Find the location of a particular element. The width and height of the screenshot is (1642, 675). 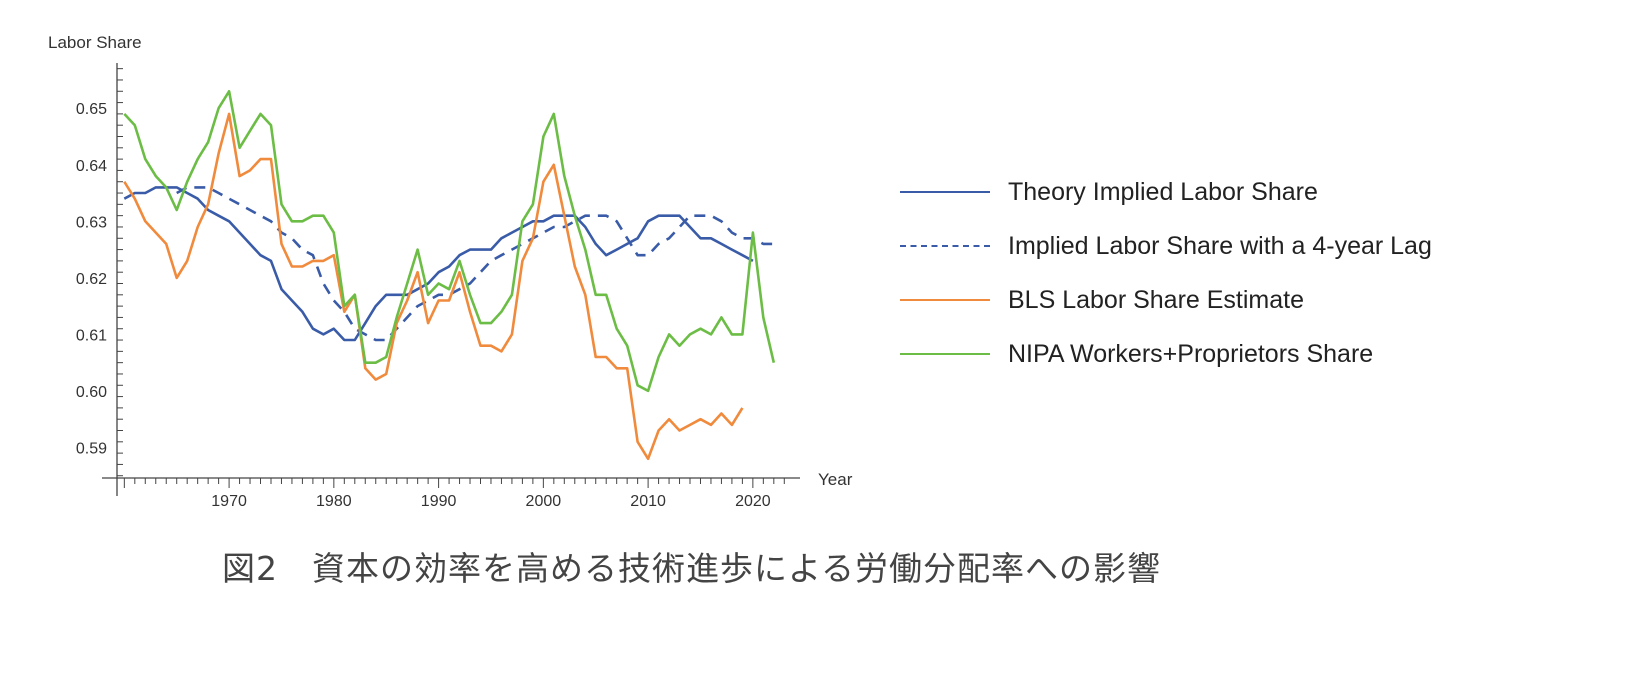

theory-implied-line is located at coordinates (438, 264).